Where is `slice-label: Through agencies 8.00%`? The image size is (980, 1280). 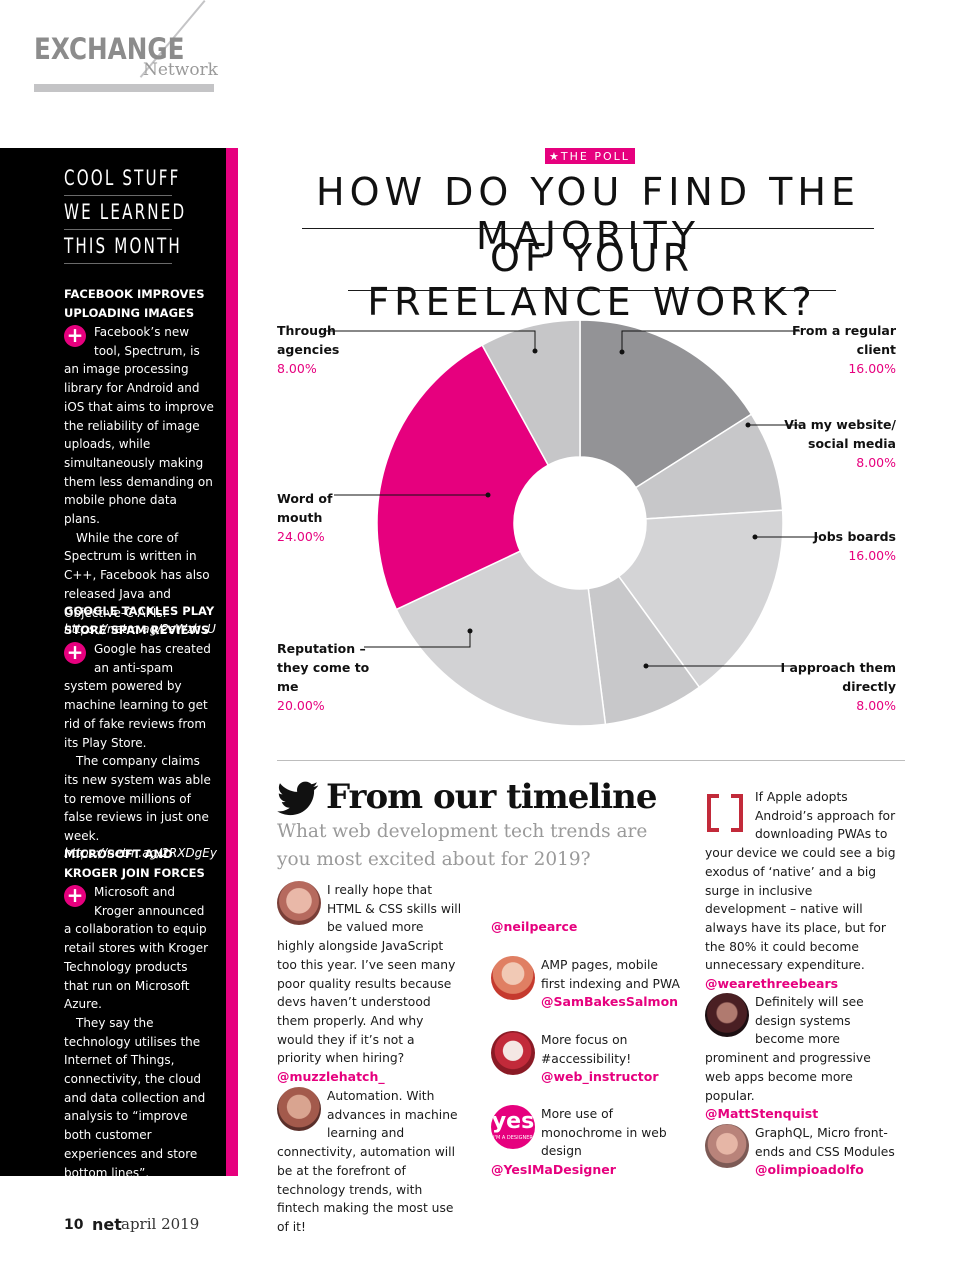
slice-label: Through agencies 8.00% is located at coordinates (308, 349).